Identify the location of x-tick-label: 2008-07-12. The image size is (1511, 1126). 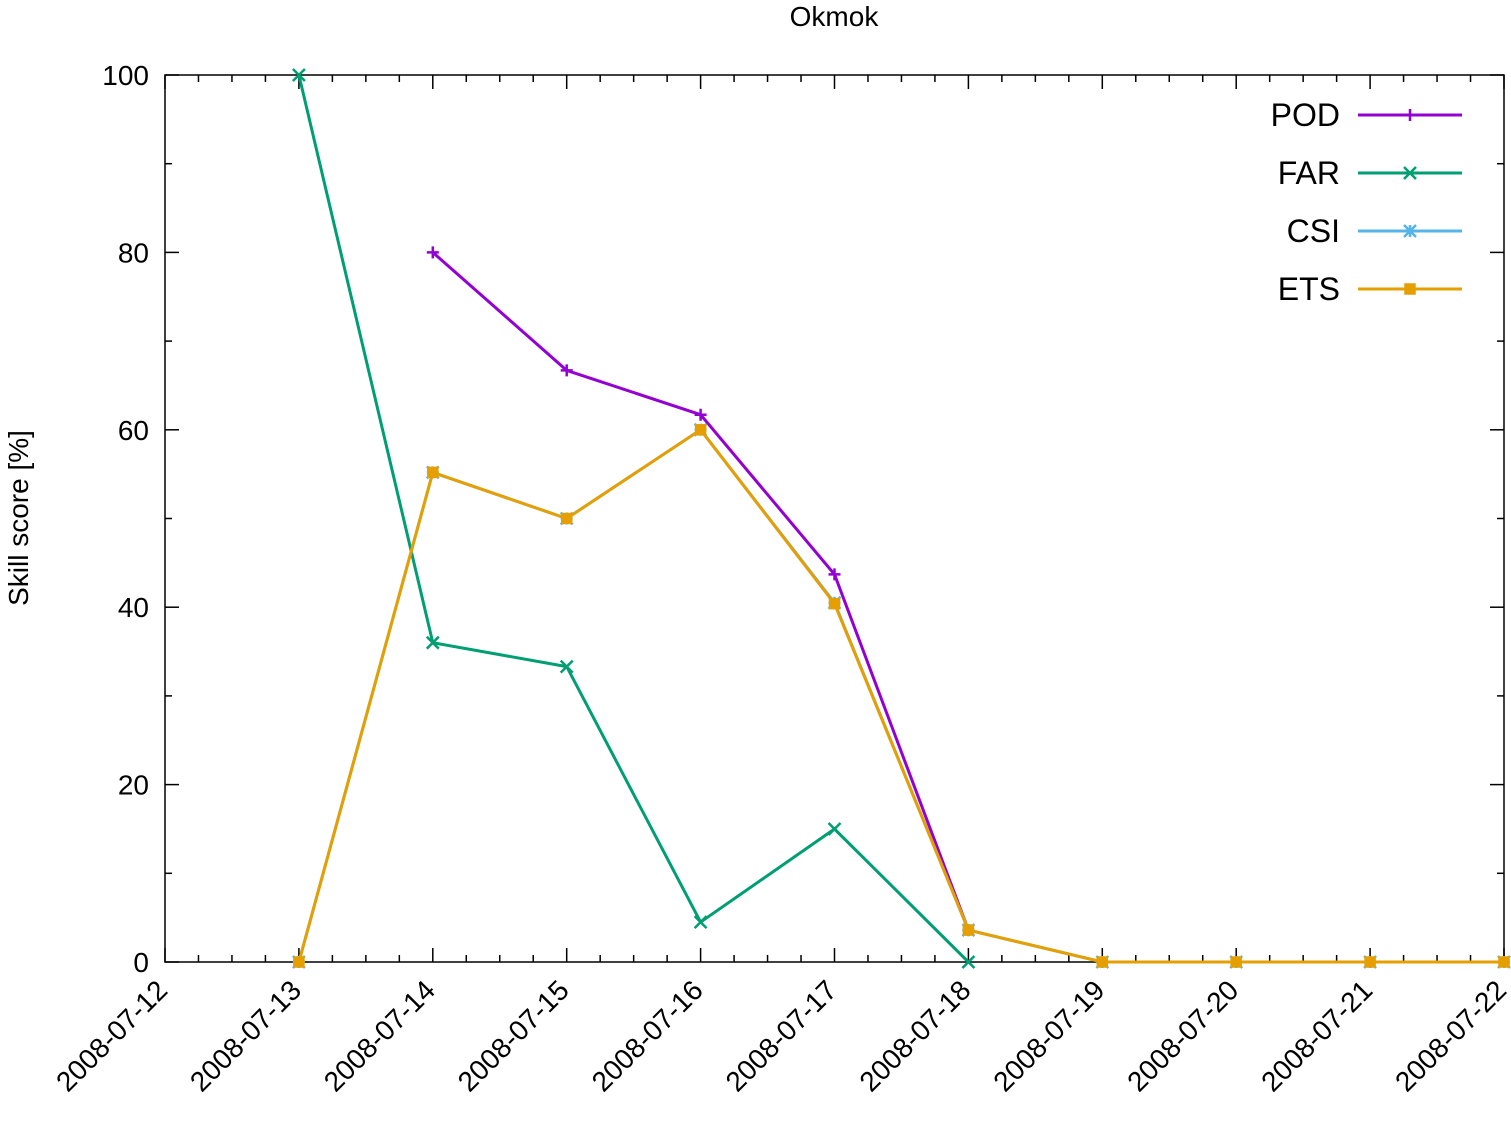
(111, 1035).